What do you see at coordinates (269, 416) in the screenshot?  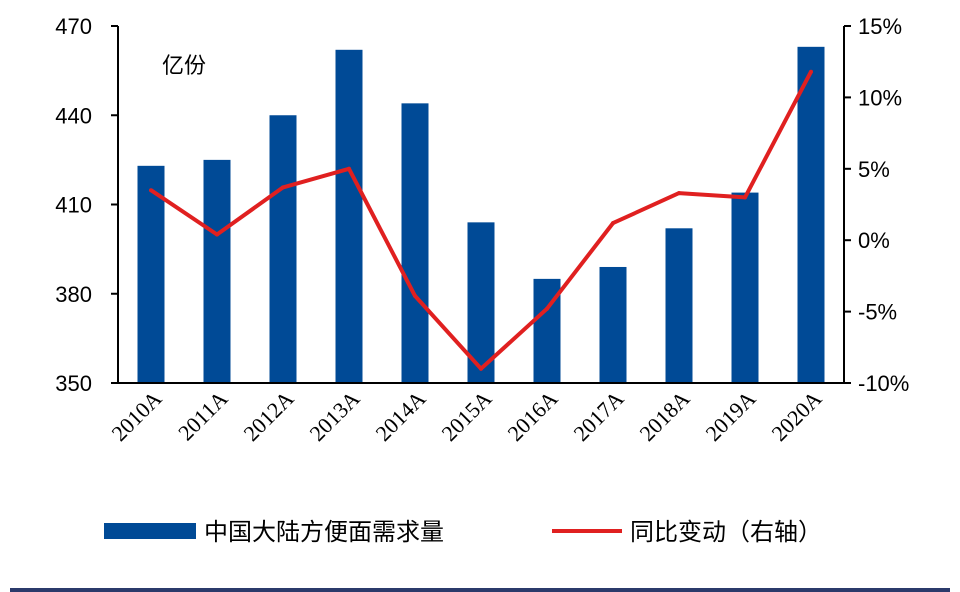 I see `x-tick-label: 2012A` at bounding box center [269, 416].